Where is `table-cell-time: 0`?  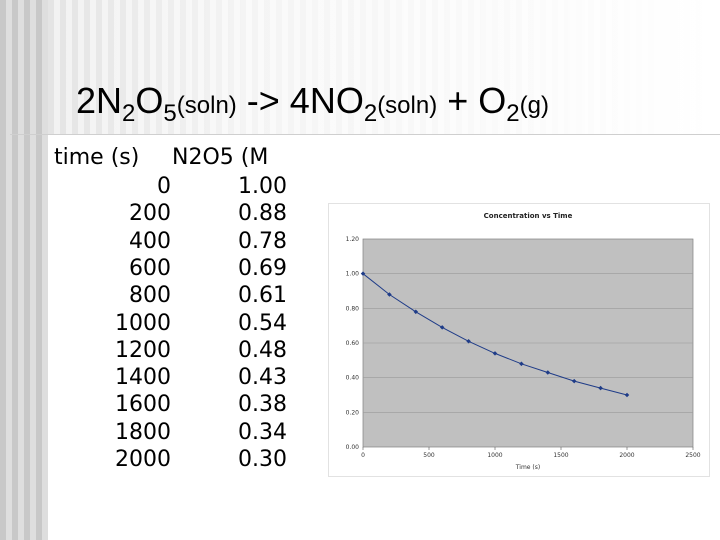
table-cell-time: 0 is located at coordinates (164, 186).